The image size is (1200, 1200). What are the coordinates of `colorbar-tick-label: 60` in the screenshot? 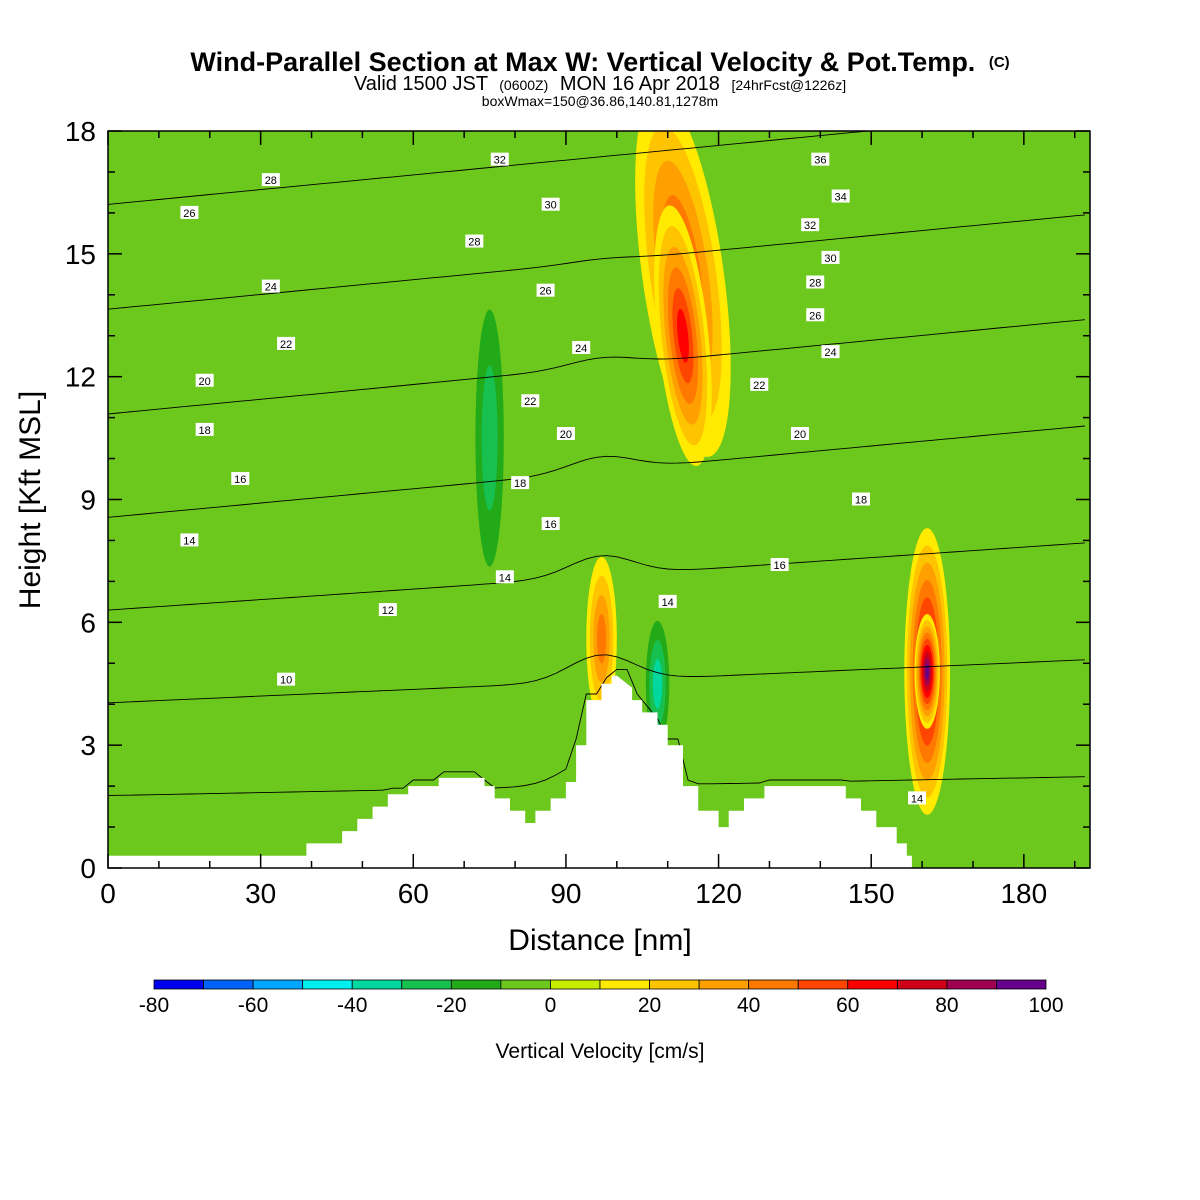 It's located at (847, 1005).